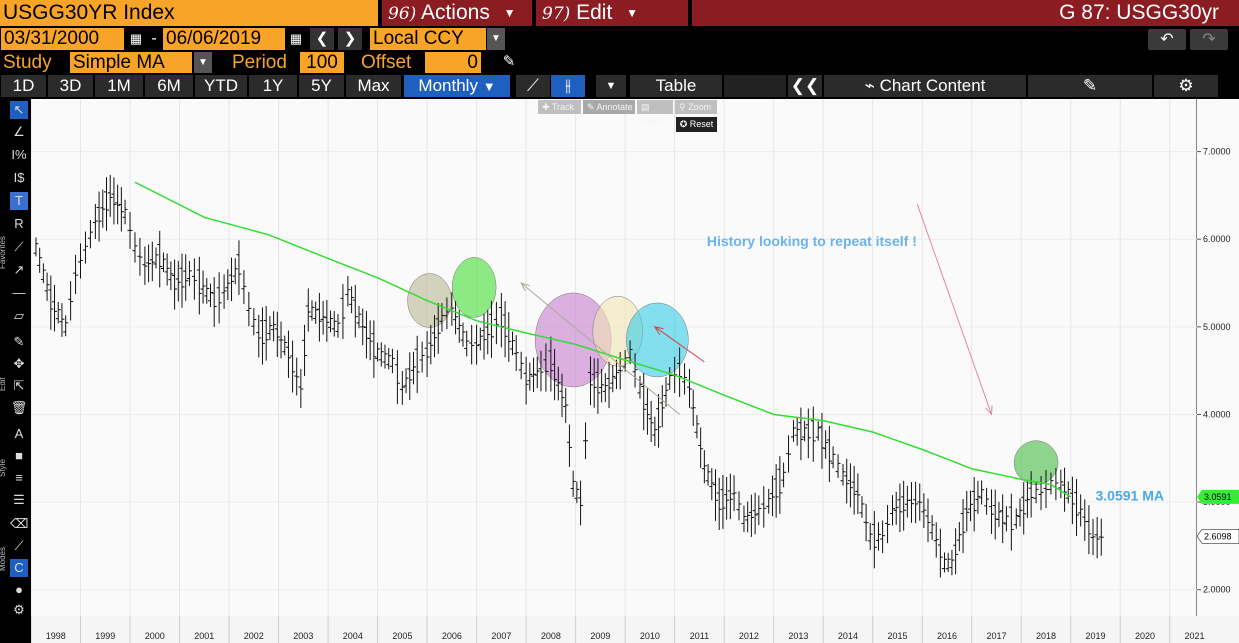 The height and width of the screenshot is (643, 1239). What do you see at coordinates (1218, 536) in the screenshot?
I see `last-price-tag: 2.6098` at bounding box center [1218, 536].